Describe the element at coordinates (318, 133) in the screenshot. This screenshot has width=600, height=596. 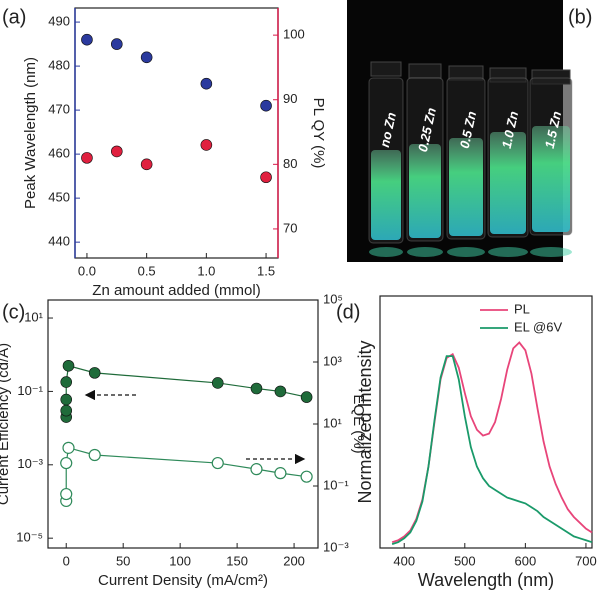
I see `y2-axis-label: PL QY (%)` at that location.